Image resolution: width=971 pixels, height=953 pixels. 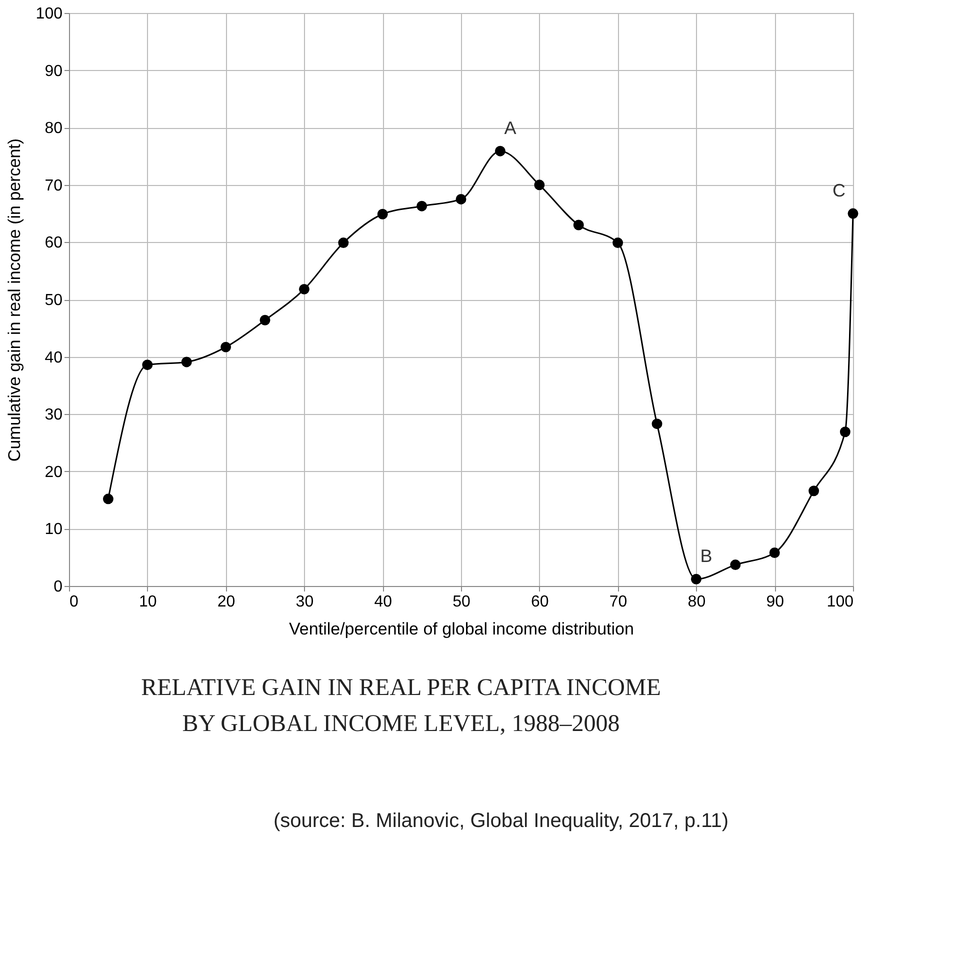 I want to click on y-tick-label: 40, so click(x=53, y=357).